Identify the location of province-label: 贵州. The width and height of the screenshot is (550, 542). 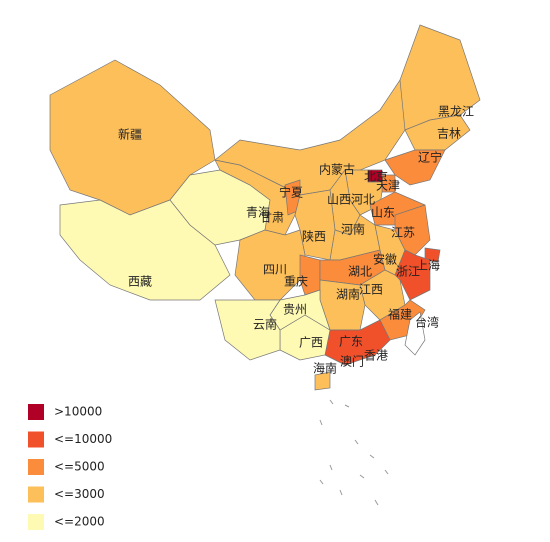
(295, 310).